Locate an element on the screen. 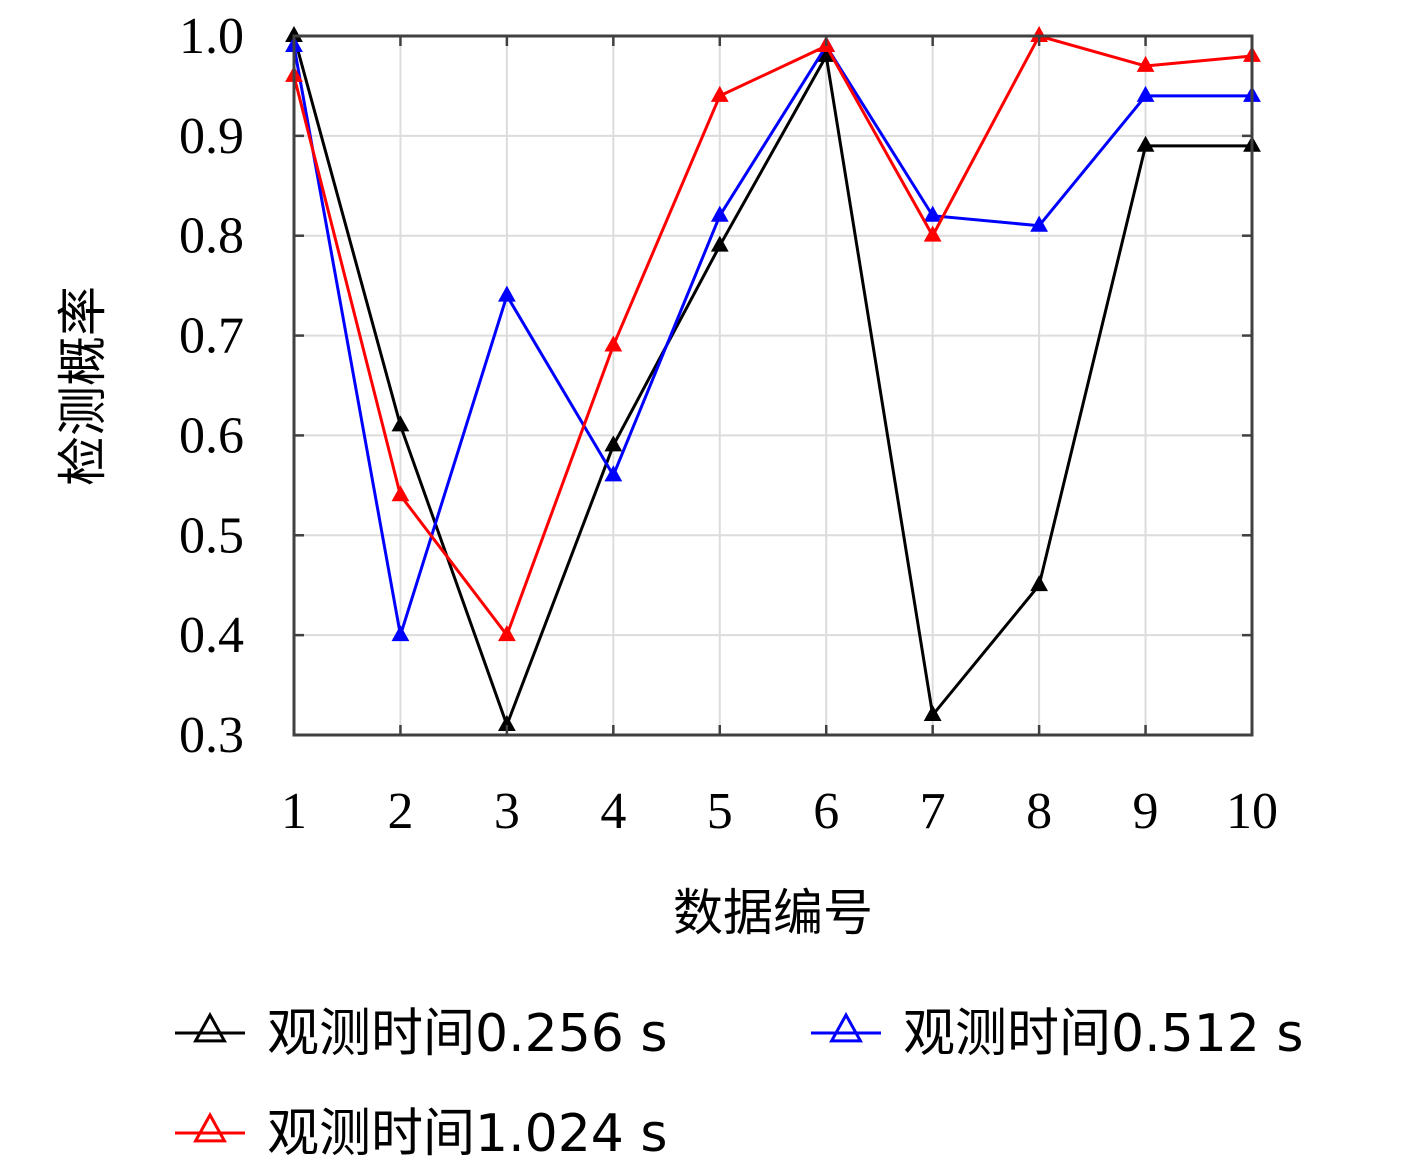 Image resolution: width=1417 pixels, height=1173 pixels. x-tick-label: 7 is located at coordinates (933, 811).